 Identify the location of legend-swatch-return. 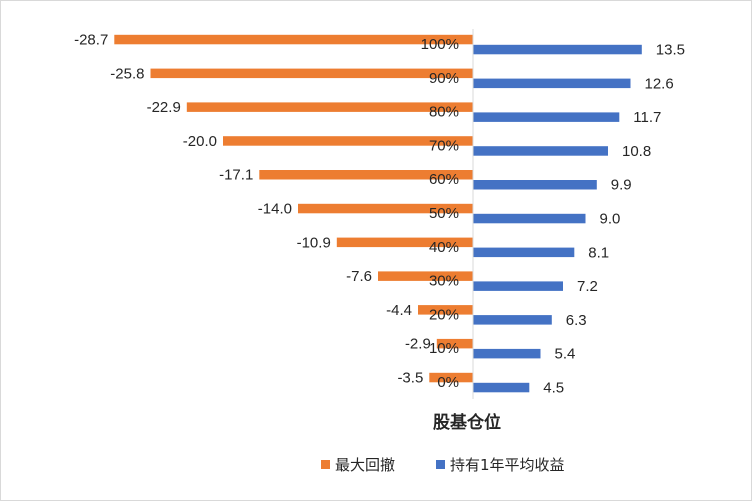
(440, 464).